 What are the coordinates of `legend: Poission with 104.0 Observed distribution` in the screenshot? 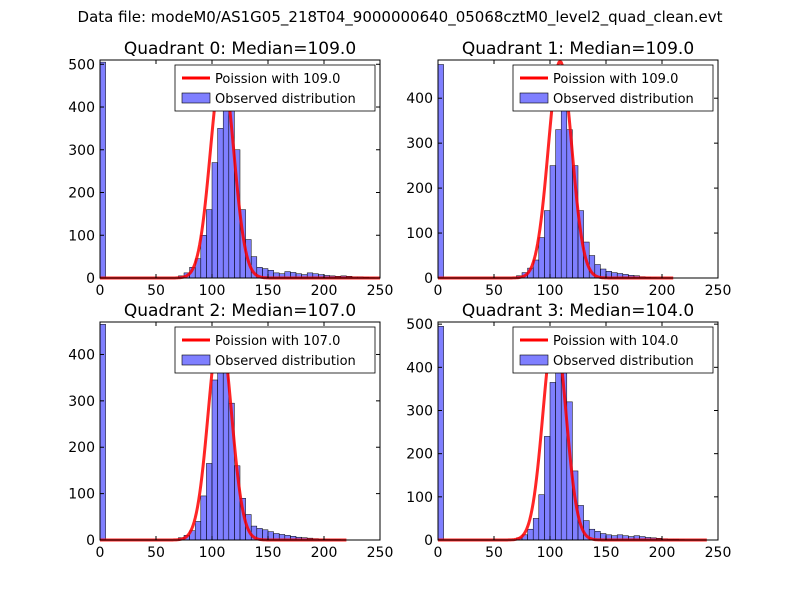 It's located at (613, 350).